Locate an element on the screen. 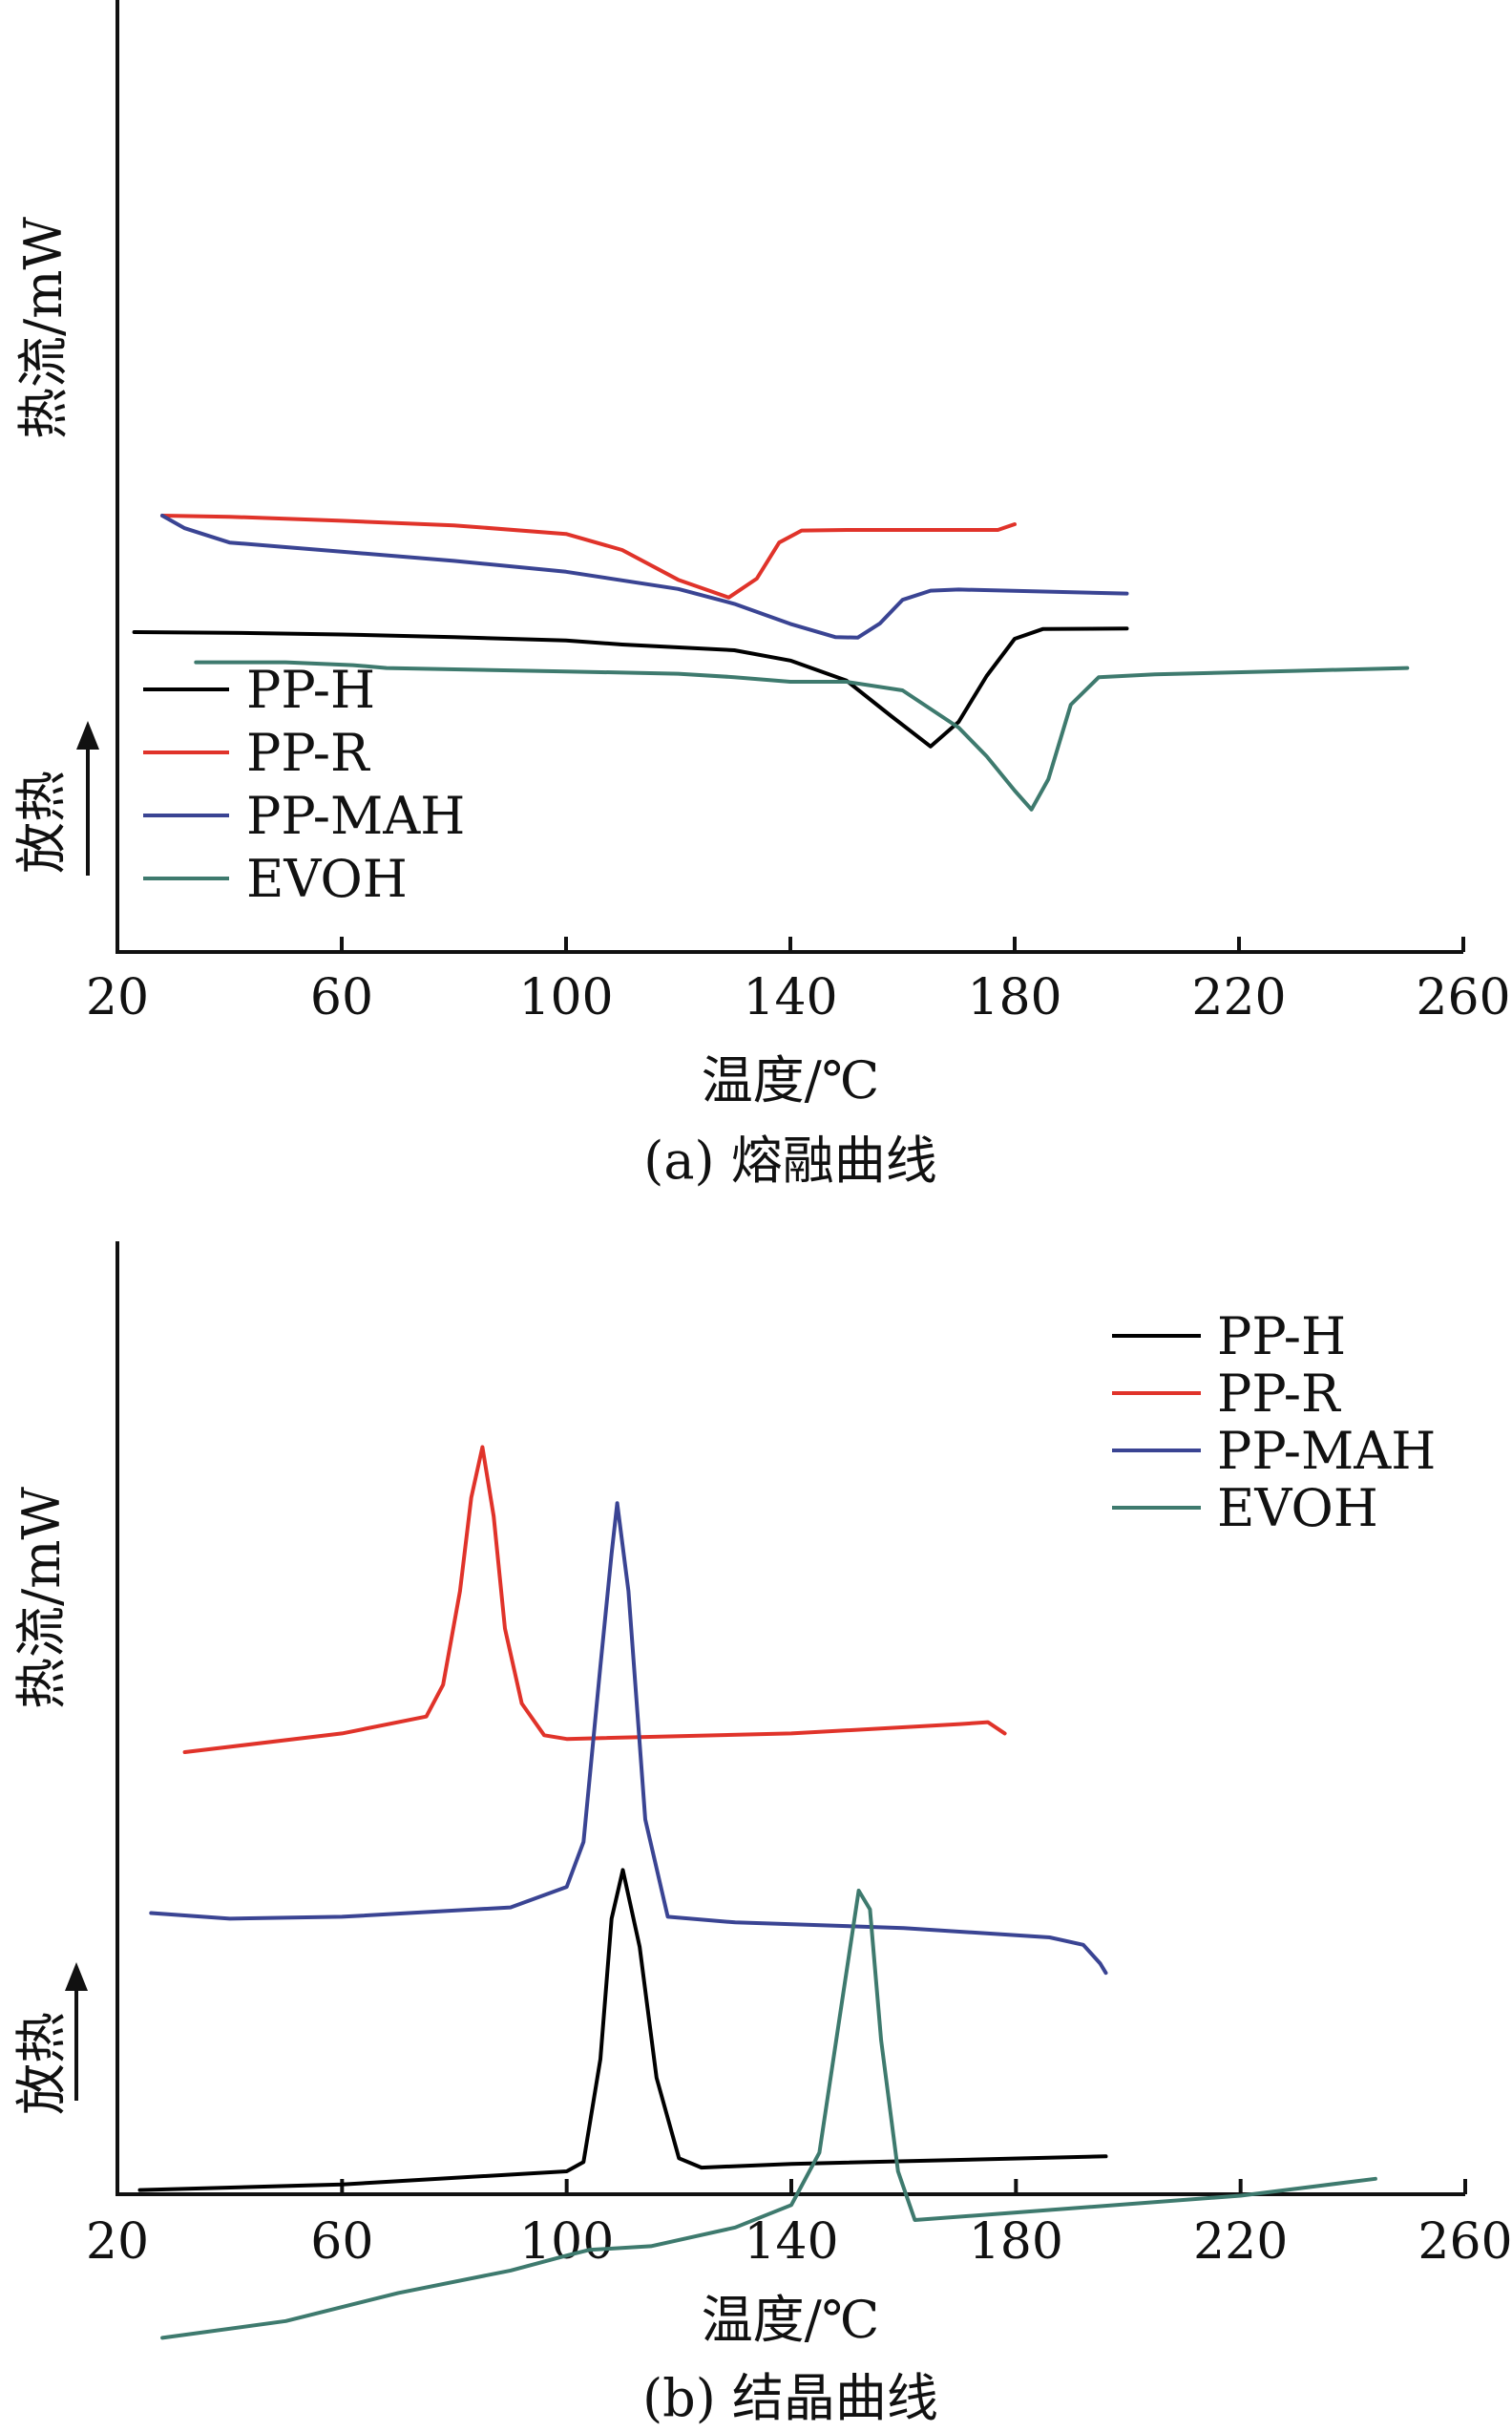  exotherm-indicator-b: 放热 is located at coordinates (50, 2038).